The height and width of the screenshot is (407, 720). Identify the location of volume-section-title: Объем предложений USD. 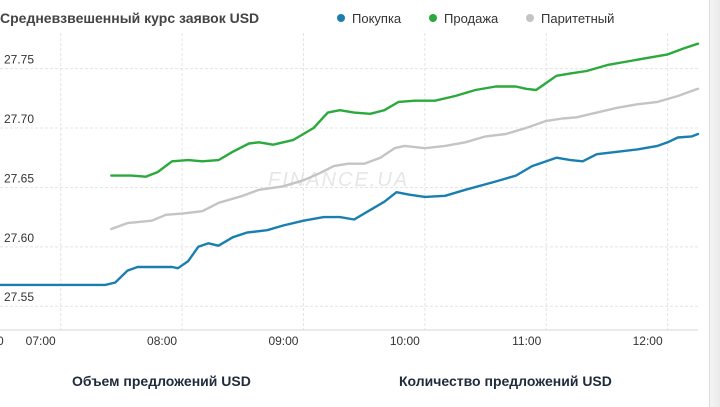
(161, 381).